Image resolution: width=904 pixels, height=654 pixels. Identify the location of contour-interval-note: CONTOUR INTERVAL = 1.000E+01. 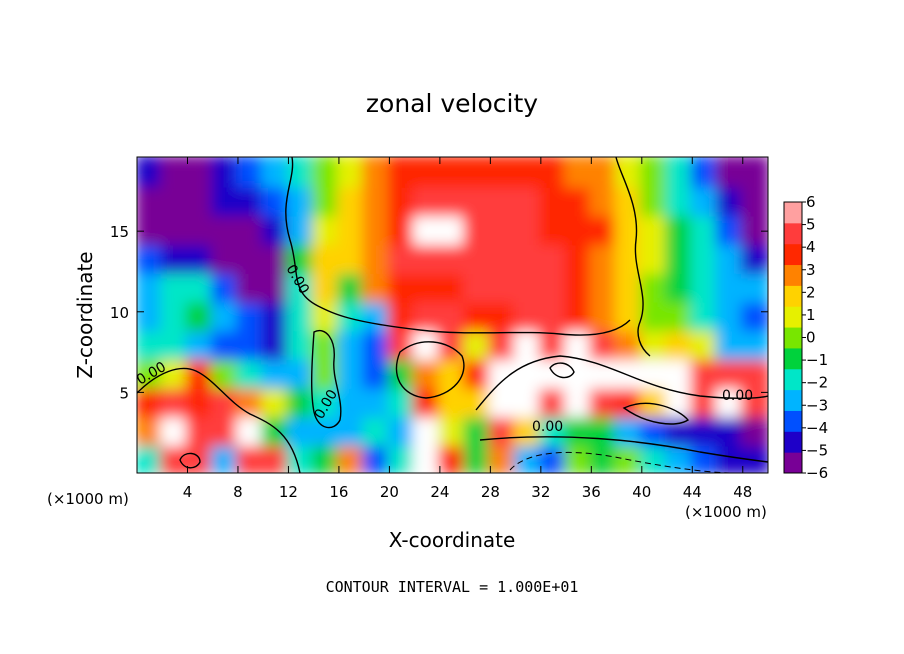
(452, 587).